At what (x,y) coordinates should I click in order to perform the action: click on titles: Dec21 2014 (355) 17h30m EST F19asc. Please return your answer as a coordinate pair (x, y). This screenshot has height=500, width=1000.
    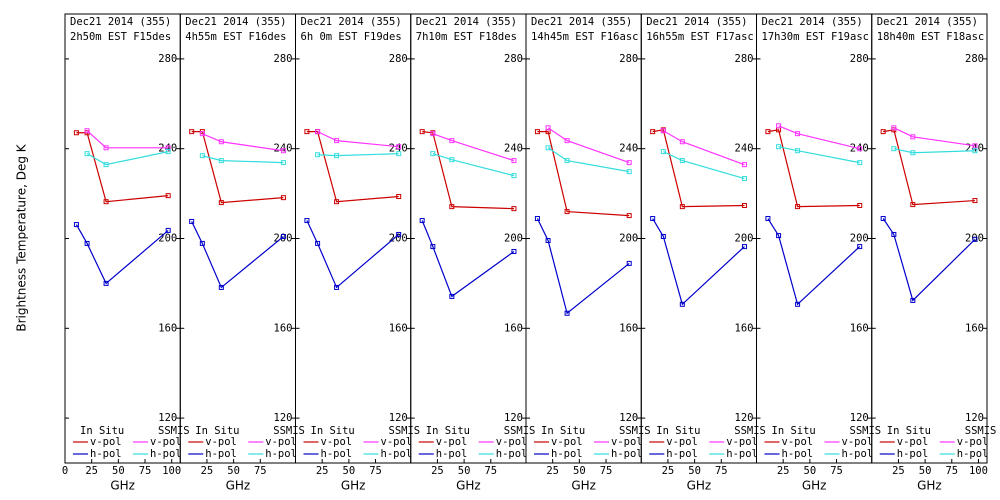
    Looking at the image, I should click on (815, 29).